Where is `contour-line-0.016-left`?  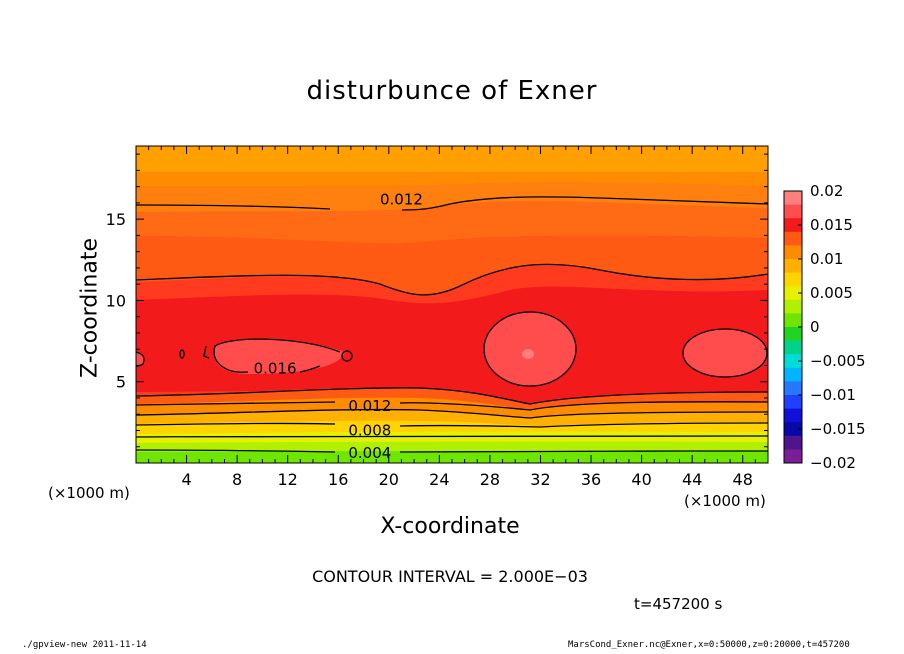
contour-line-0.016-left is located at coordinates (277, 355).